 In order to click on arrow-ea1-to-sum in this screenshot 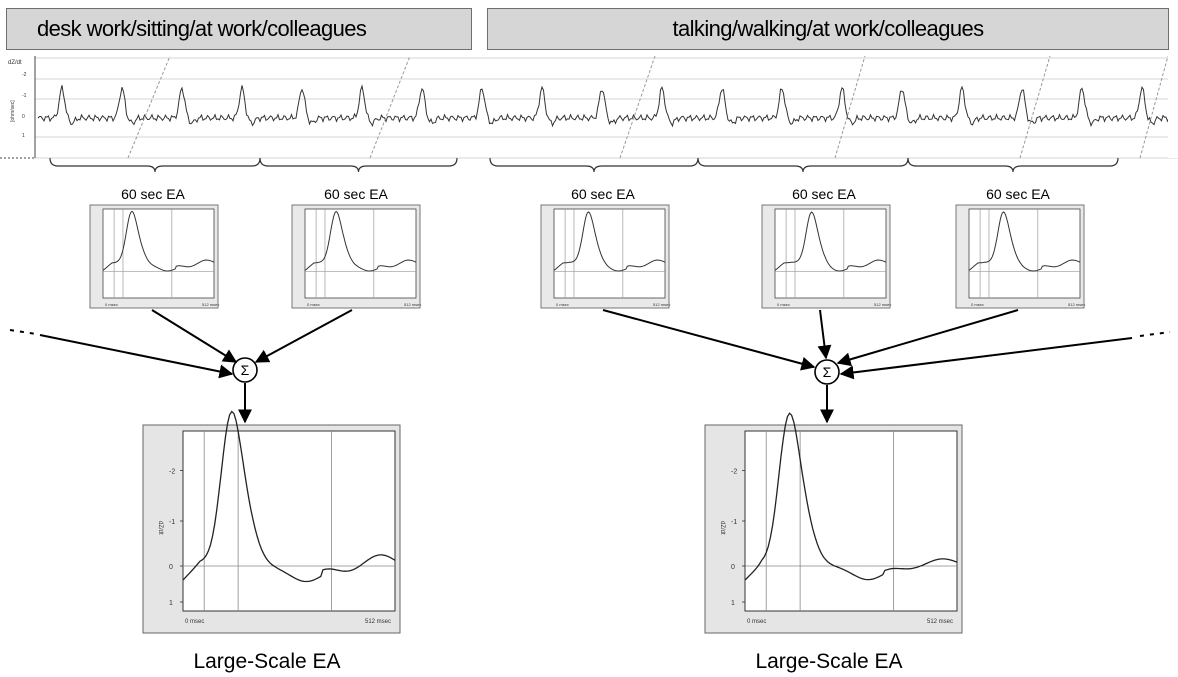, I will do `click(194, 336)`.